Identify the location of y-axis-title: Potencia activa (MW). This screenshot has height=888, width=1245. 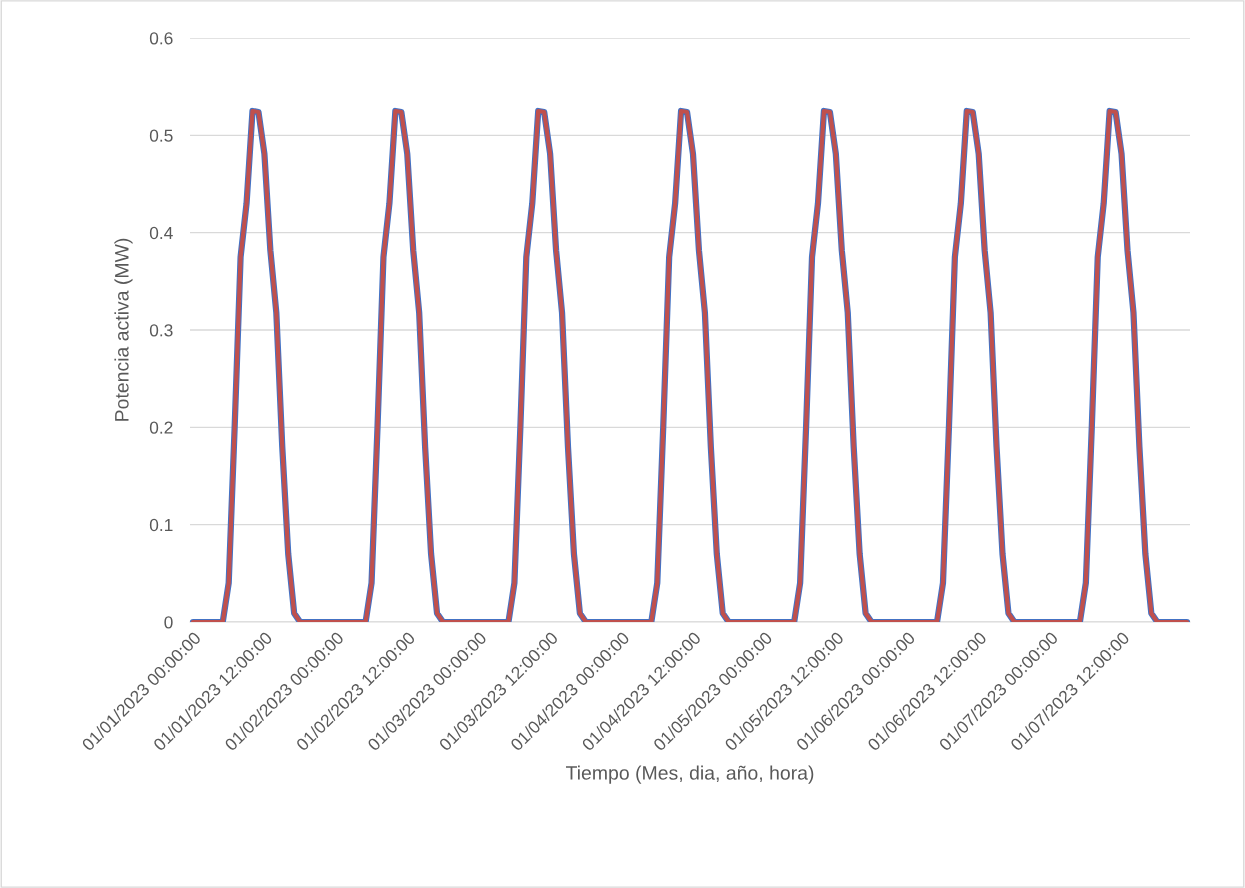
(123, 329).